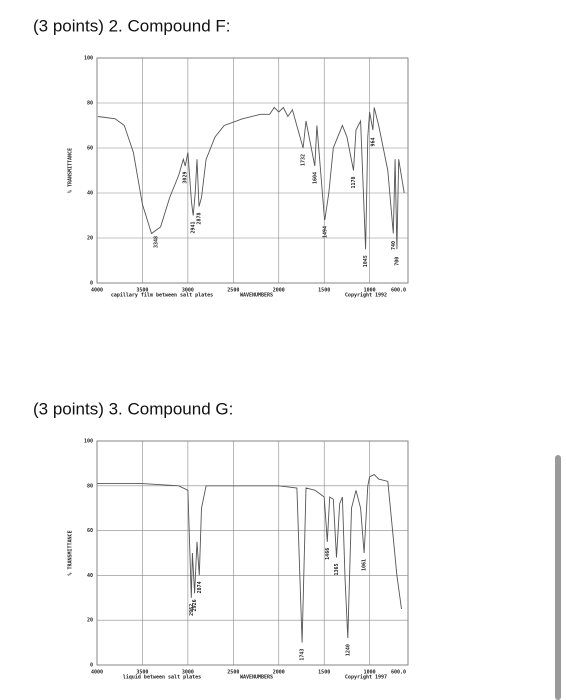 This screenshot has height=700, width=566. Describe the element at coordinates (162, 296) in the screenshot. I see `sample-note: capillary film between salt plates` at that location.